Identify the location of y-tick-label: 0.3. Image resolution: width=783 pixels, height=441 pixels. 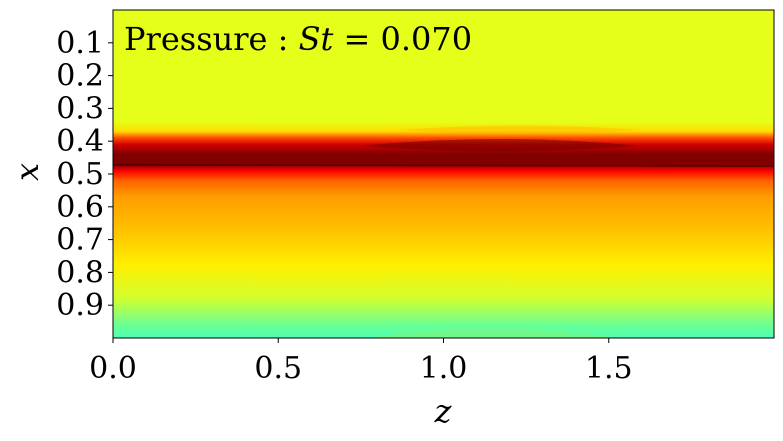
(80, 108).